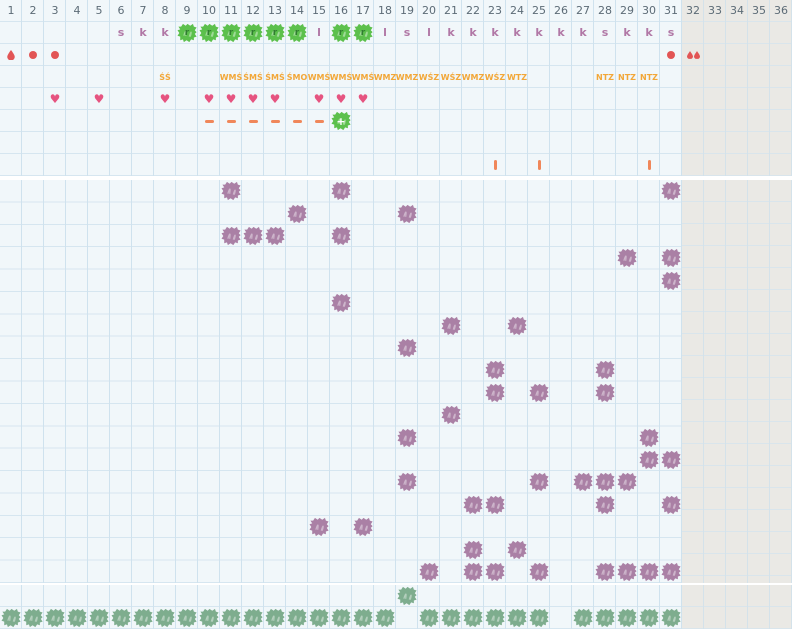  Describe the element at coordinates (165, 77) in the screenshot. I see `shift-code-label: ŚŚ` at that location.